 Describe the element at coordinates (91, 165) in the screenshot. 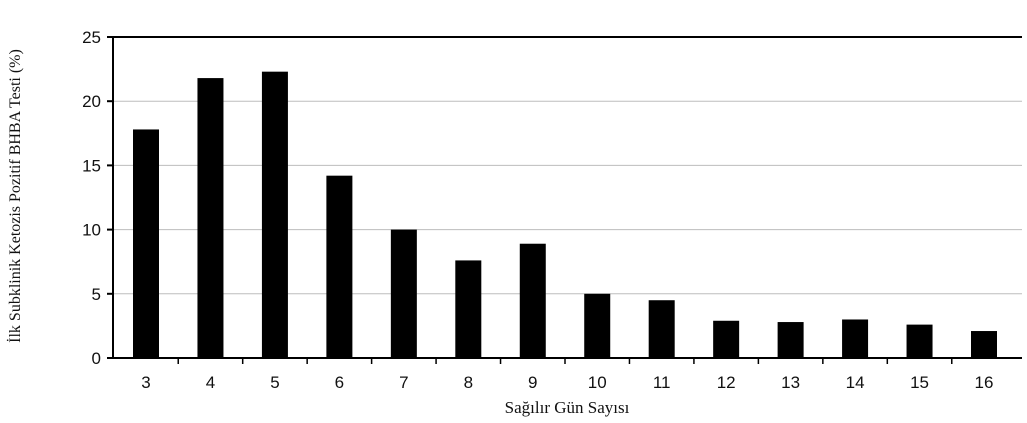

I see `y-tick-label: 15` at that location.